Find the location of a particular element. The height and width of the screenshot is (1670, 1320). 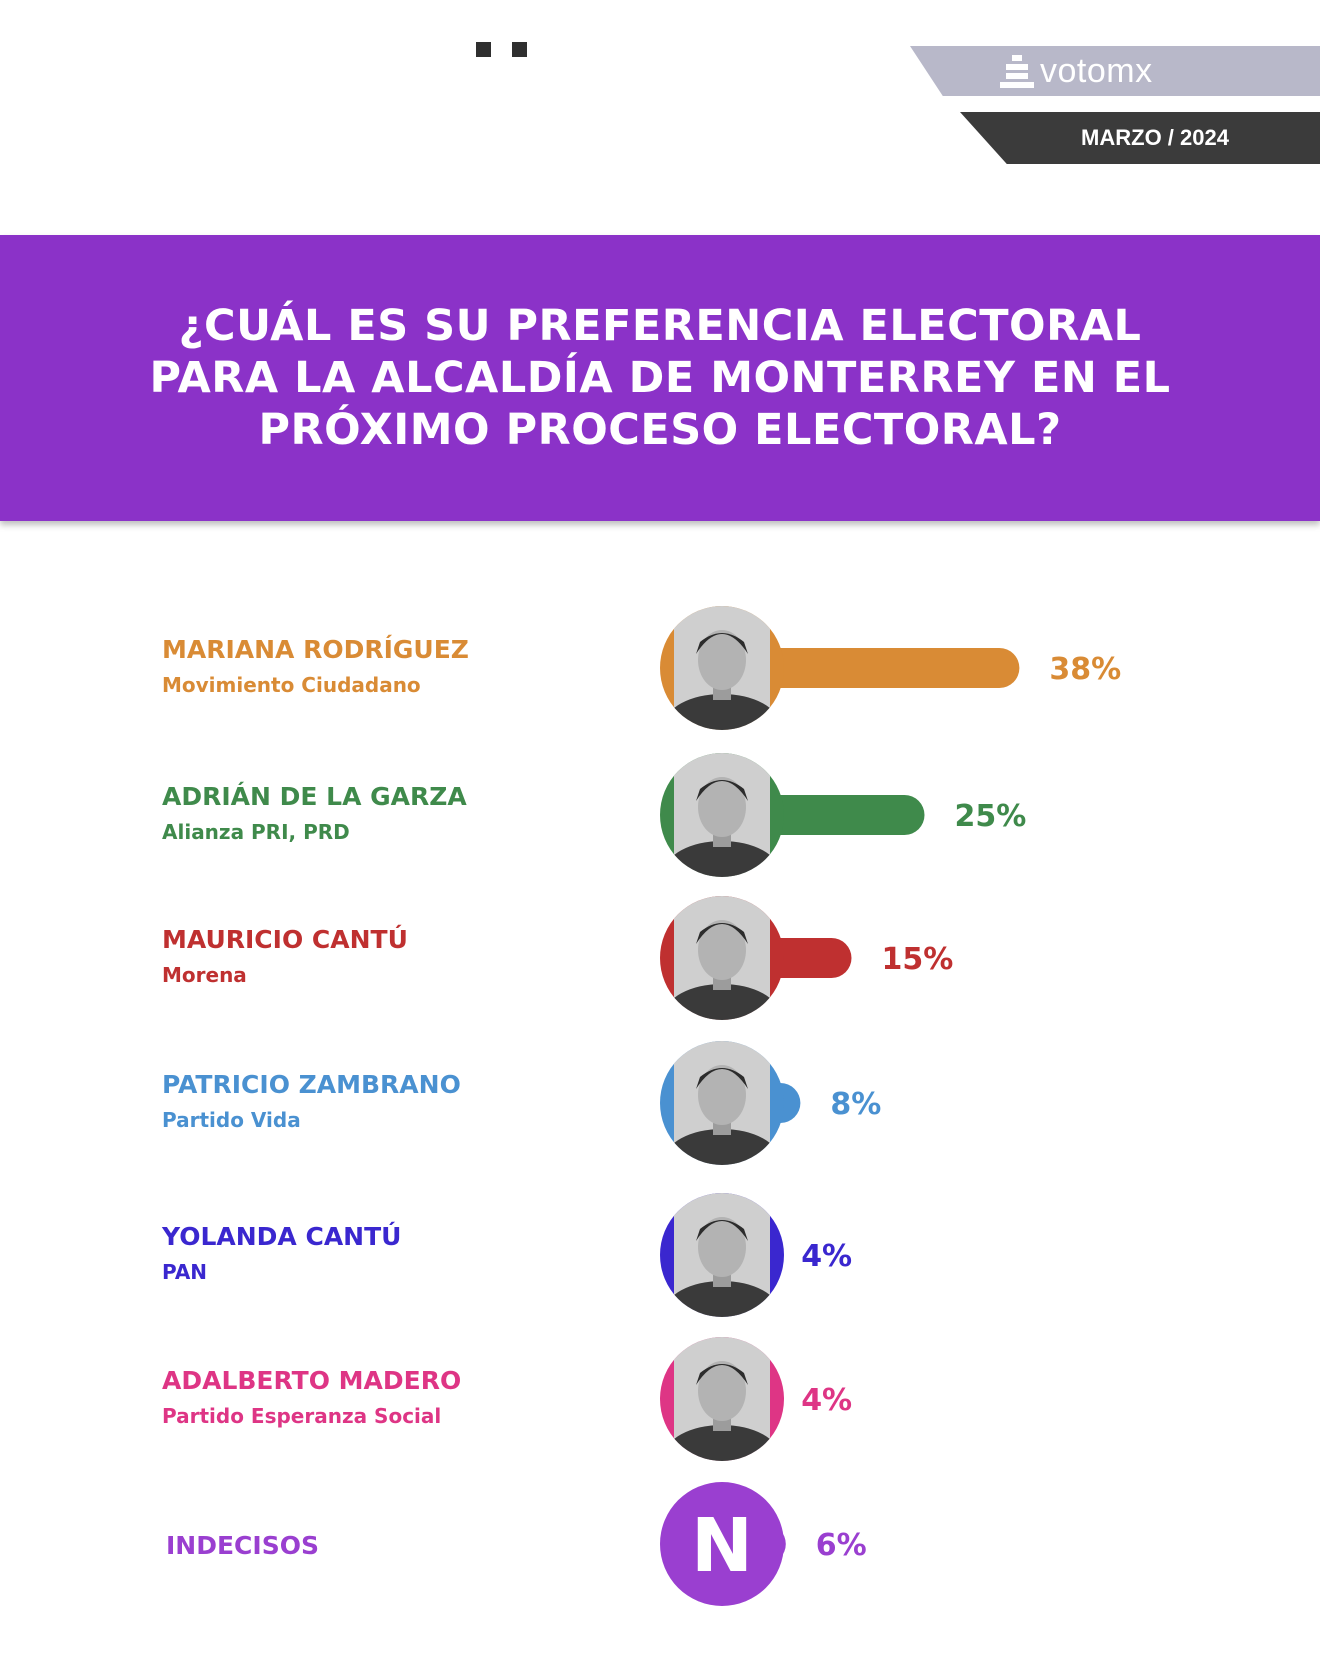

bar is located at coordinates (871, 668).